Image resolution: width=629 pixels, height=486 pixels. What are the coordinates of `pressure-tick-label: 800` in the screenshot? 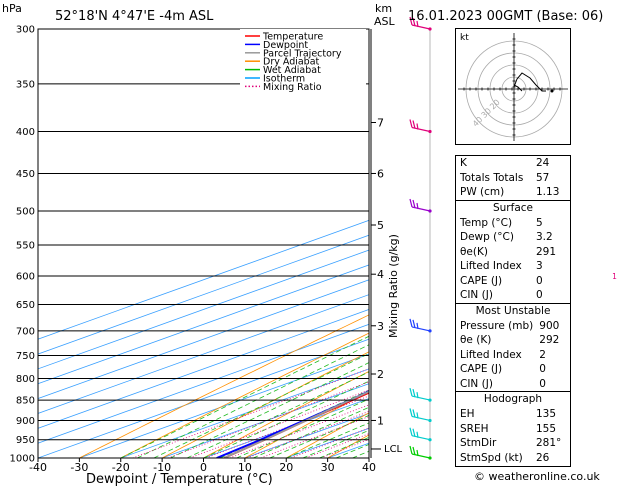 It's located at (25, 379).